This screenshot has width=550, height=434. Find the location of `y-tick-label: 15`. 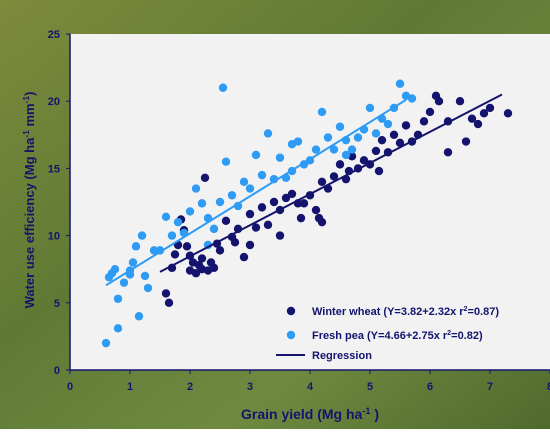

y-tick-label: 15 is located at coordinates (54, 169).